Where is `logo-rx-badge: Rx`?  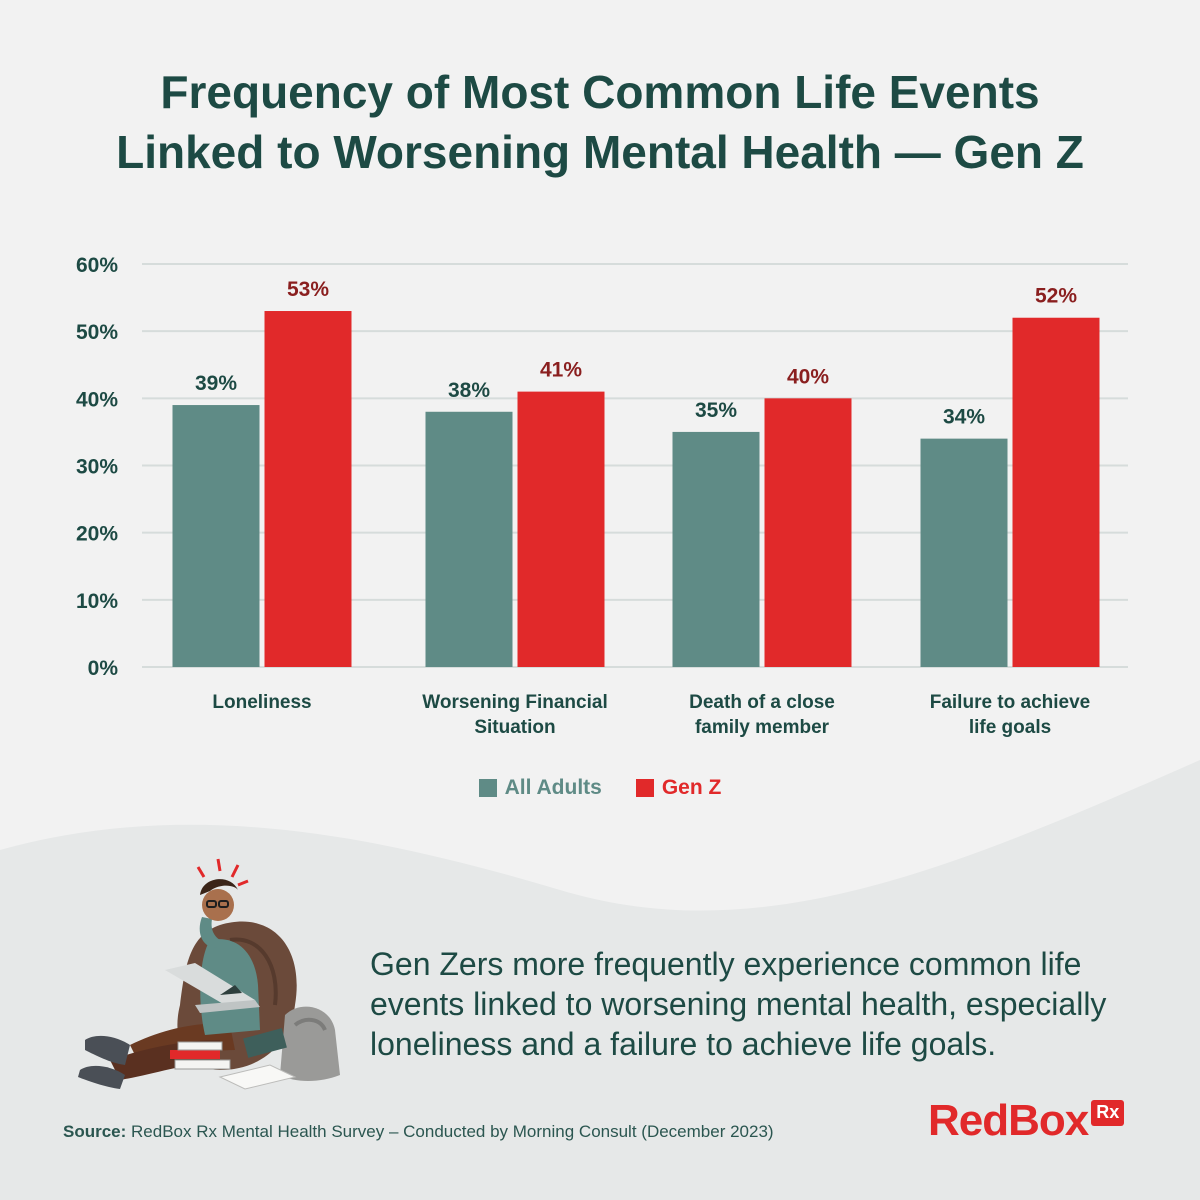 logo-rx-badge: Rx is located at coordinates (1108, 1113).